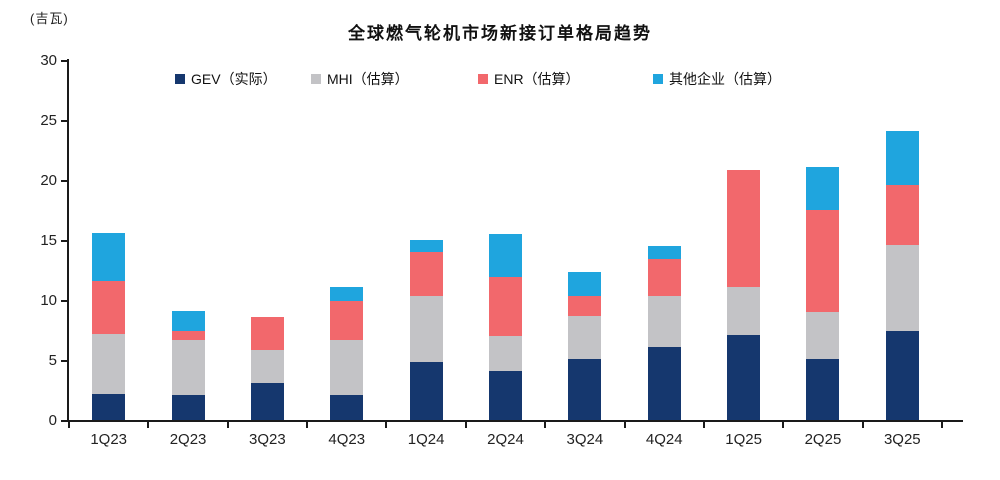 The width and height of the screenshot is (1000, 480). I want to click on chart-title: 全球燃气轮机市场新接订单格局趋势, so click(500, 33).